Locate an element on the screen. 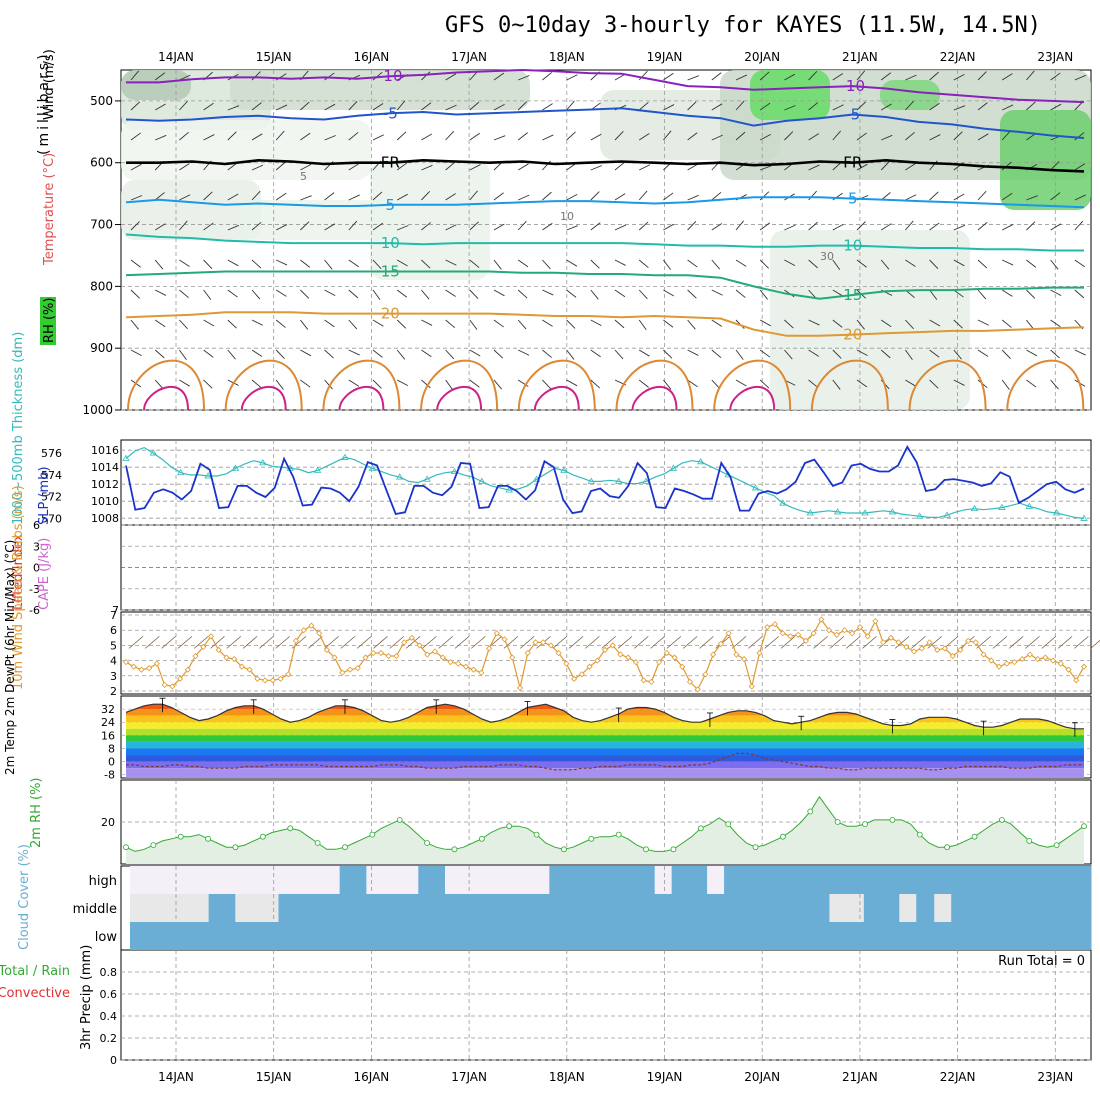 The image size is (1100, 1100). temp-tick-label: 0 is located at coordinates (111, 762).